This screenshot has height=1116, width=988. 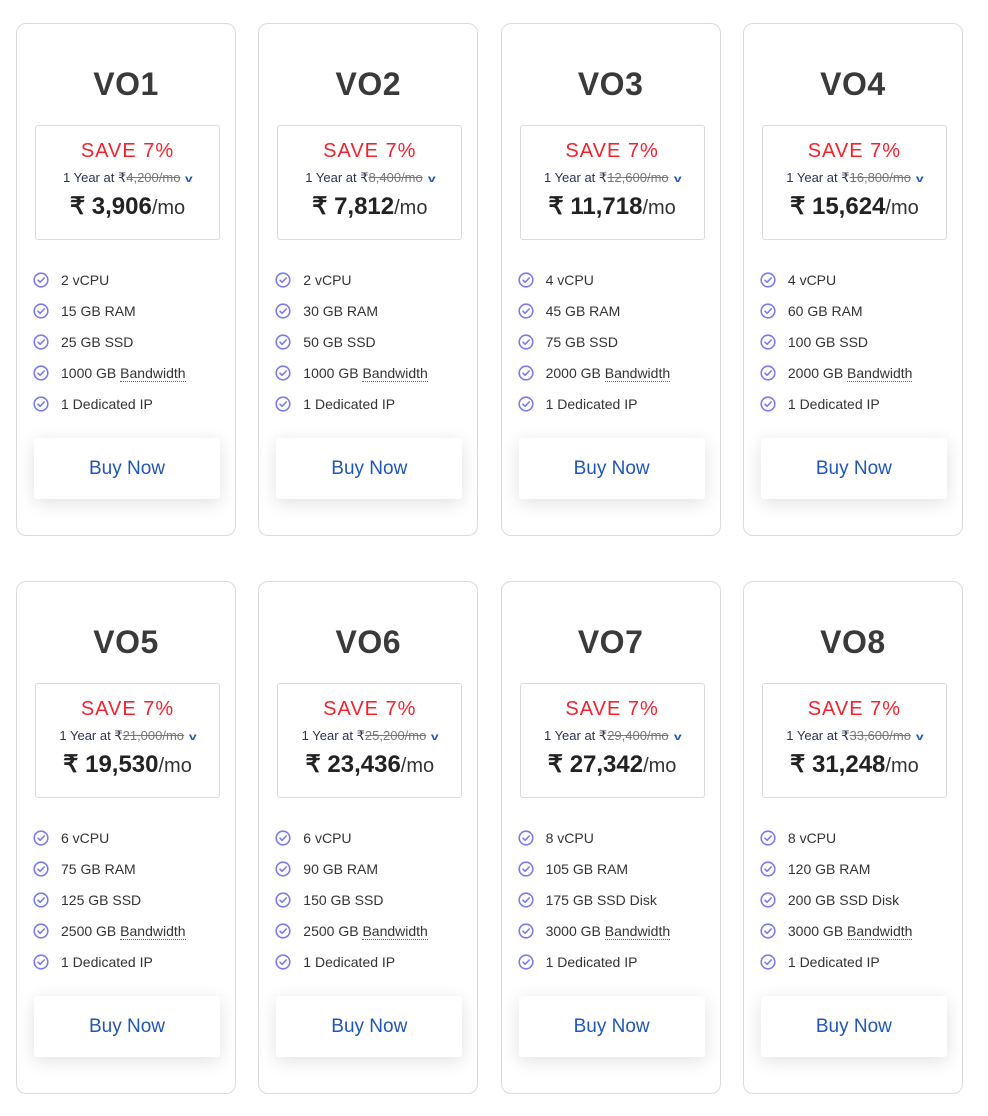 I want to click on feature-item: 150 GB SSD, so click(x=351, y=899).